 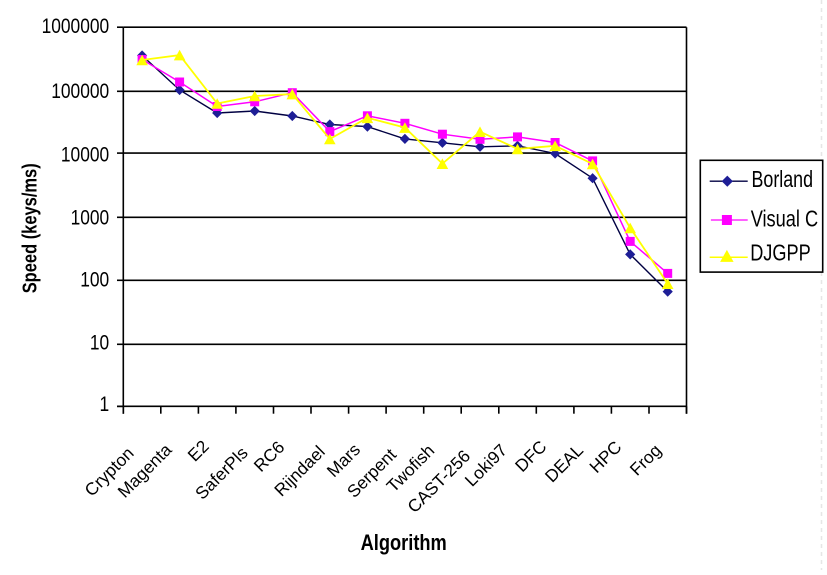 What do you see at coordinates (105, 403) in the screenshot?
I see `svg-text: 1` at bounding box center [105, 403].